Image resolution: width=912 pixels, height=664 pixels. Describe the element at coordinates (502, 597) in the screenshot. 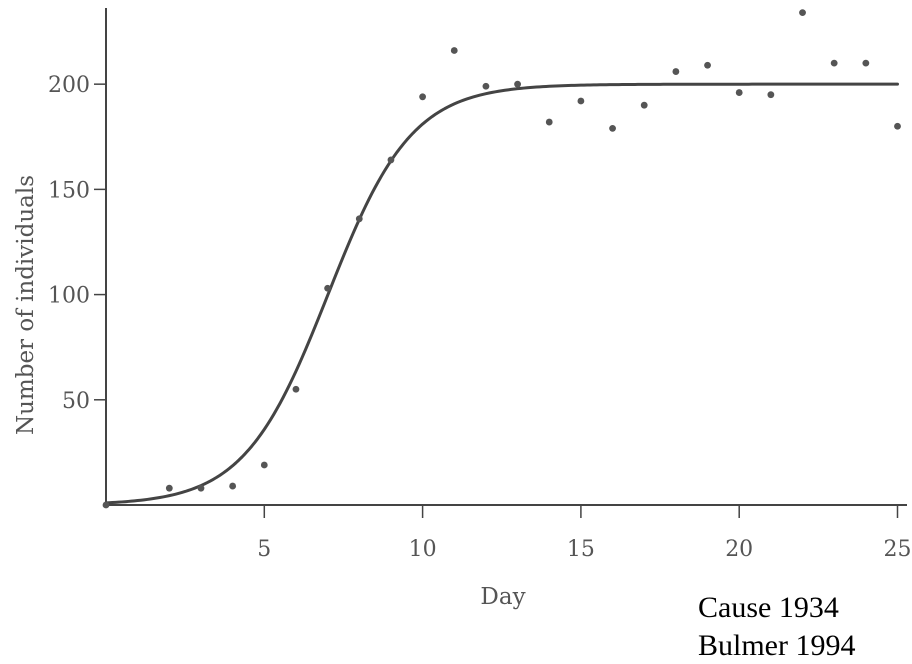

I see `x-axis-title: Day` at that location.